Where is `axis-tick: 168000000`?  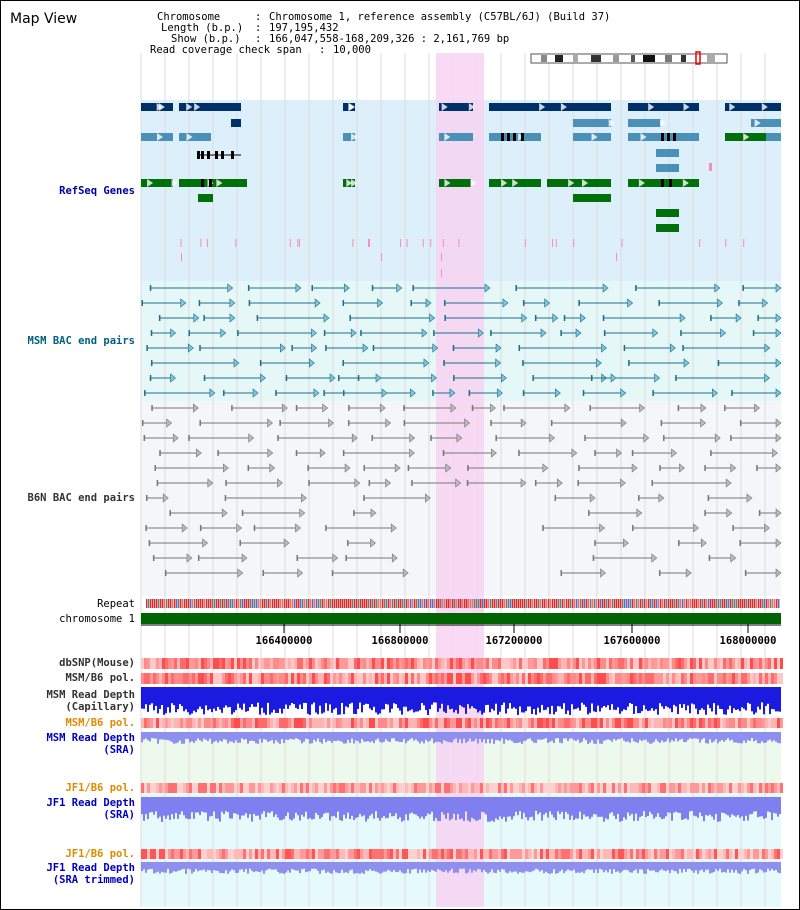 axis-tick: 168000000 is located at coordinates (748, 641).